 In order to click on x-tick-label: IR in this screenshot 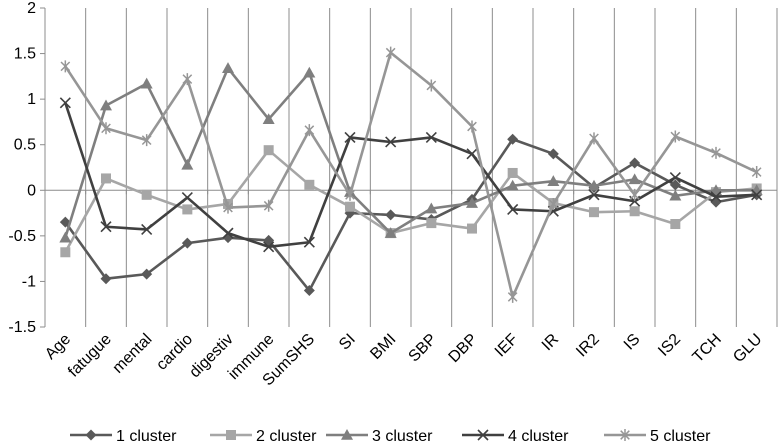, I will do `click(550, 342)`.